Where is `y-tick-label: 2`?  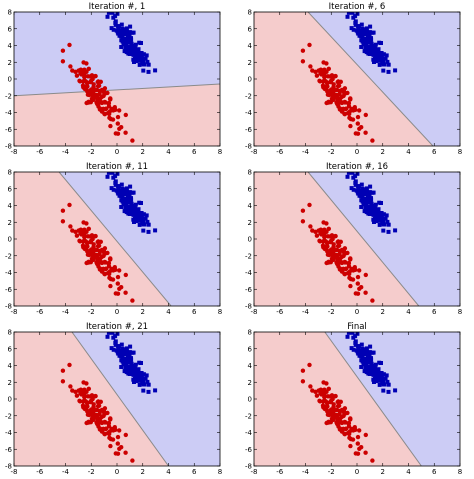
y-tick-label: 2 is located at coordinates (10, 223).